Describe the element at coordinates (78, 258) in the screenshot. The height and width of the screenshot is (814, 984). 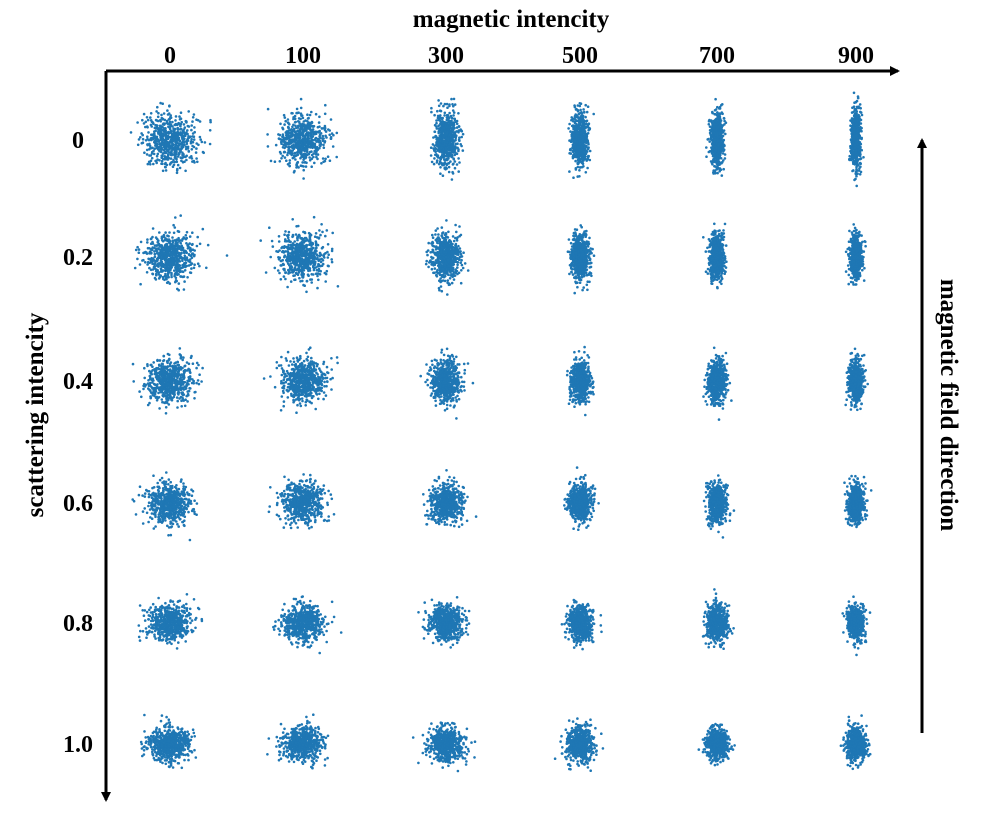
I see `y-tick-label: 0.2` at that location.